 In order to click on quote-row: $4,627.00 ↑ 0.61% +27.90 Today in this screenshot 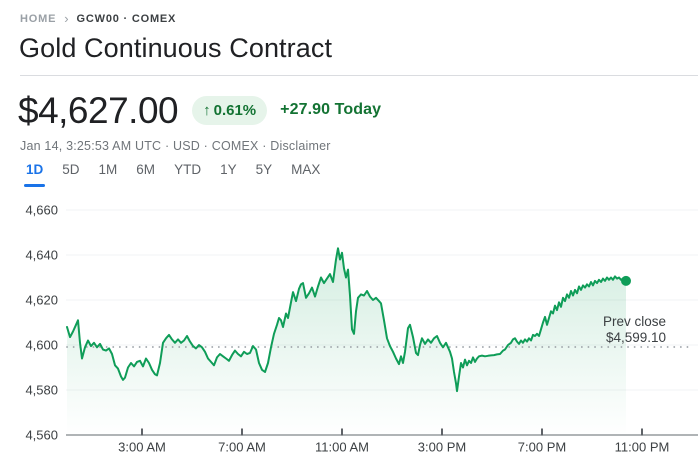, I will do `click(199, 110)`.